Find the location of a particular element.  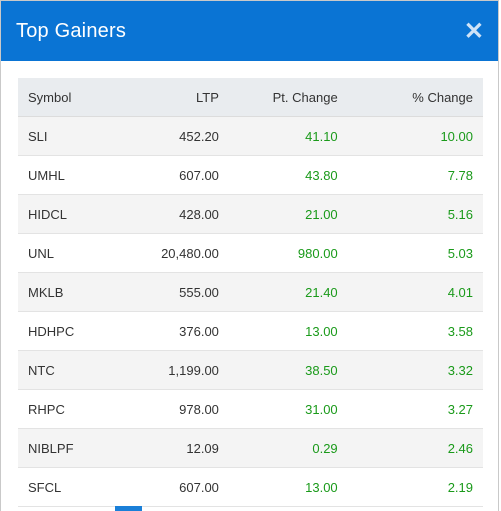

ltp-cell: 12.09 is located at coordinates (174, 448).